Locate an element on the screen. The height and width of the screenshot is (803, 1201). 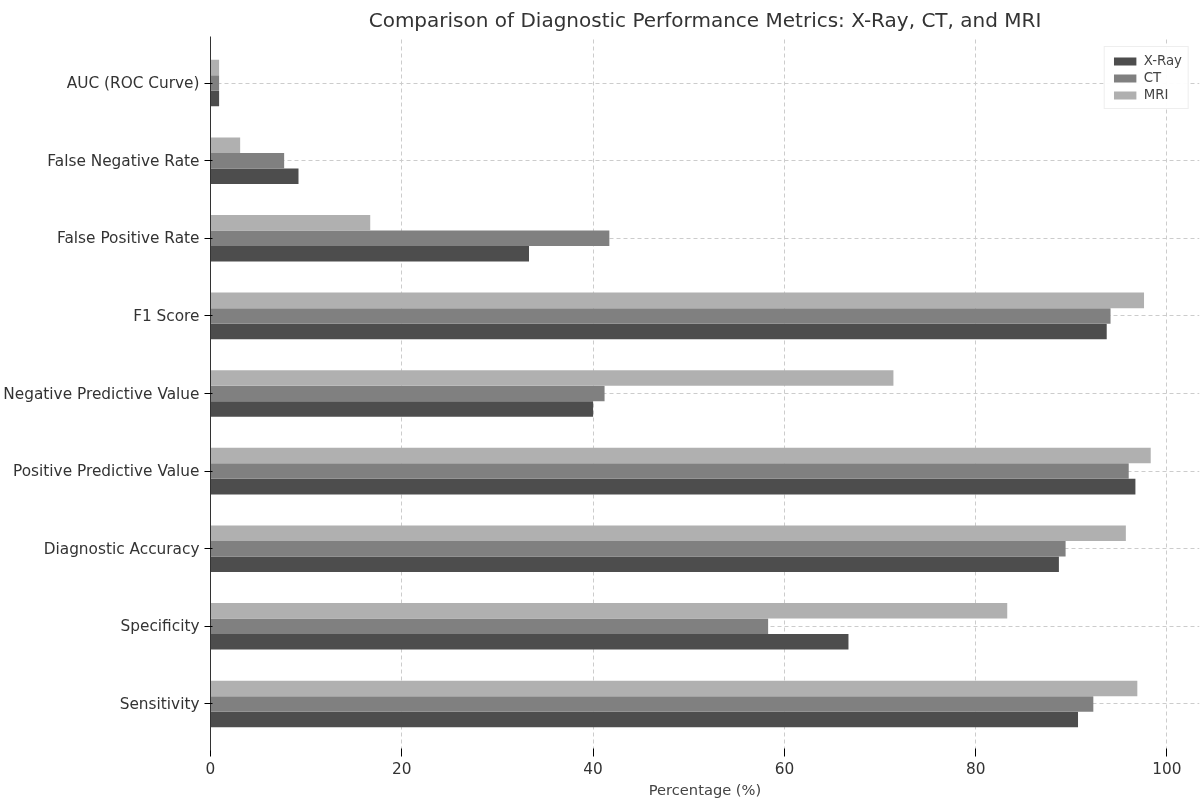
x-tick-label: 40 is located at coordinates (593, 768).